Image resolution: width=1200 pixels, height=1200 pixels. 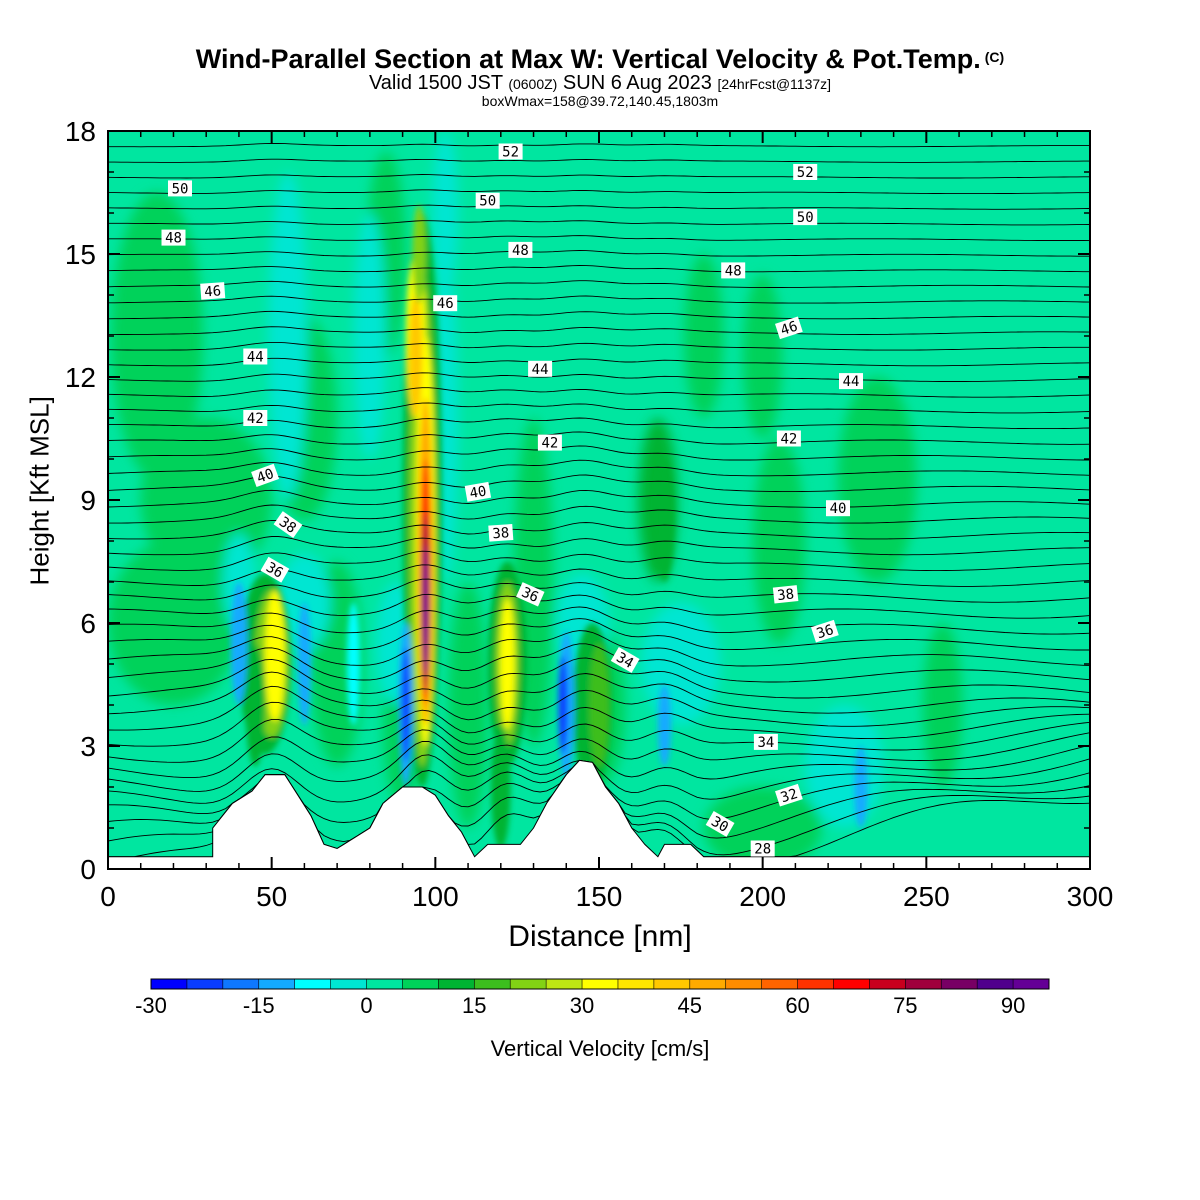 I want to click on colorbar-tick-label: 45, so click(x=690, y=1005).